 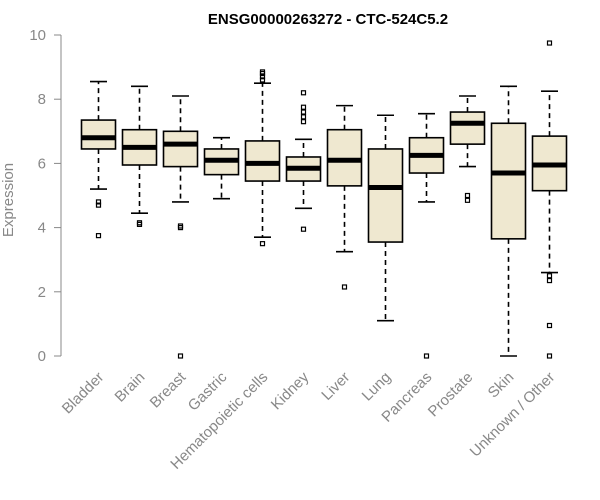 I want to click on x-tick-label: Kidney, so click(x=290, y=390).